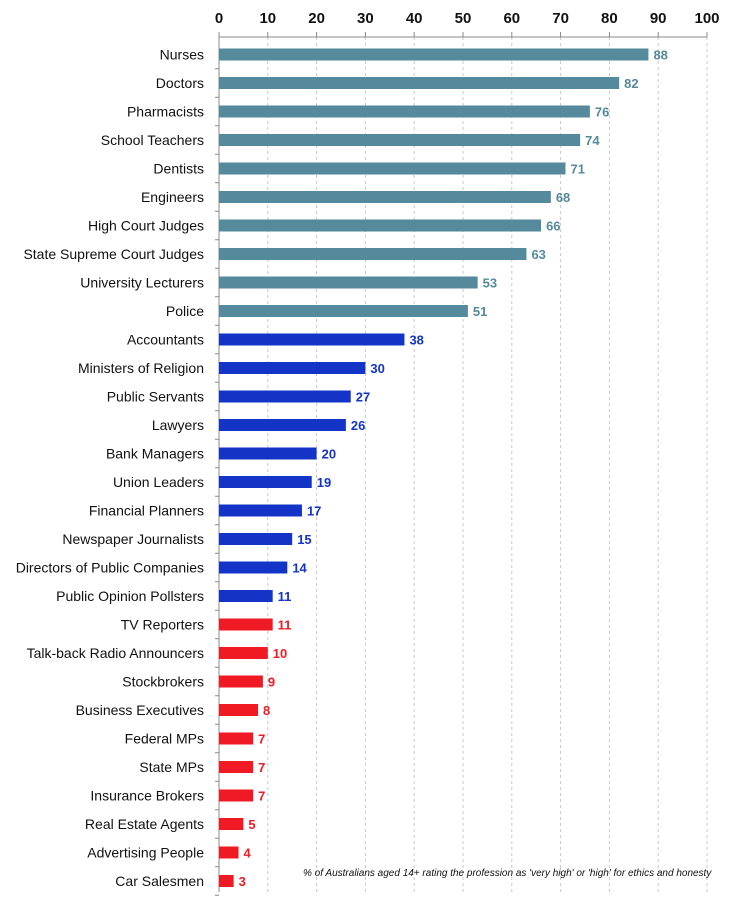 The height and width of the screenshot is (905, 731). I want to click on category-label: Police, so click(185, 311).